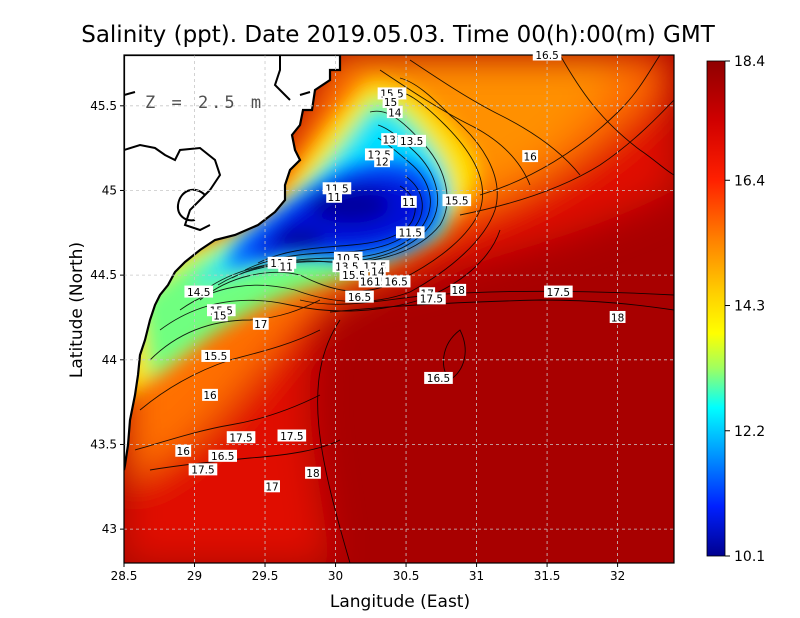  I want to click on contour-label-14: 11, so click(286, 266).